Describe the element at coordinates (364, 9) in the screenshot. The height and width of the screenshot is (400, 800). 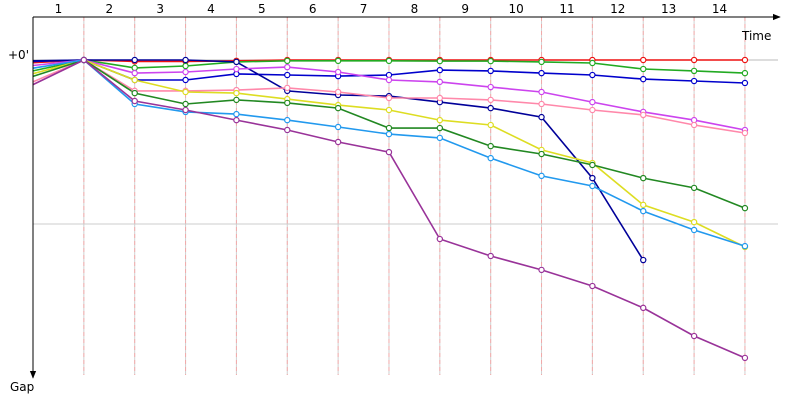
I see `x-tick-label: 7` at that location.